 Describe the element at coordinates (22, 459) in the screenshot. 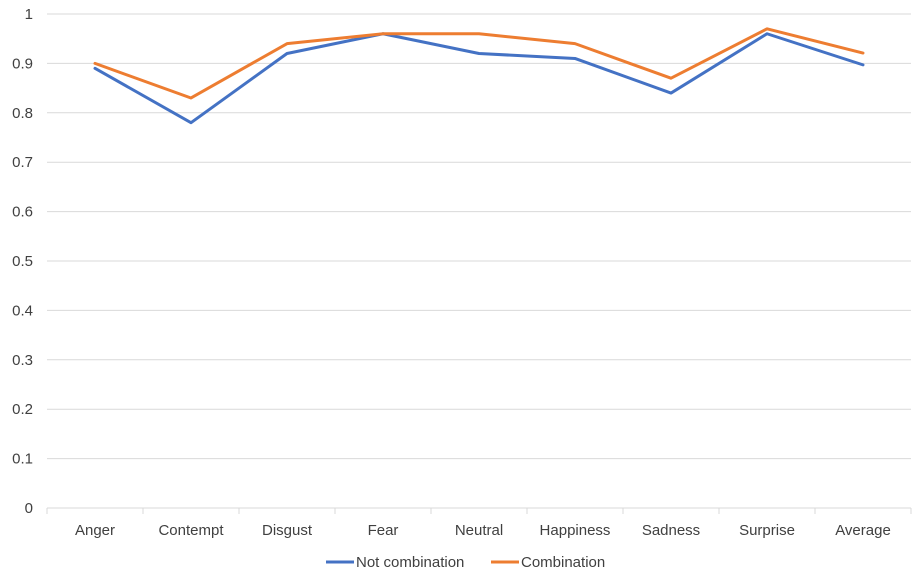

I see `y-tick-label: 0.1` at that location.